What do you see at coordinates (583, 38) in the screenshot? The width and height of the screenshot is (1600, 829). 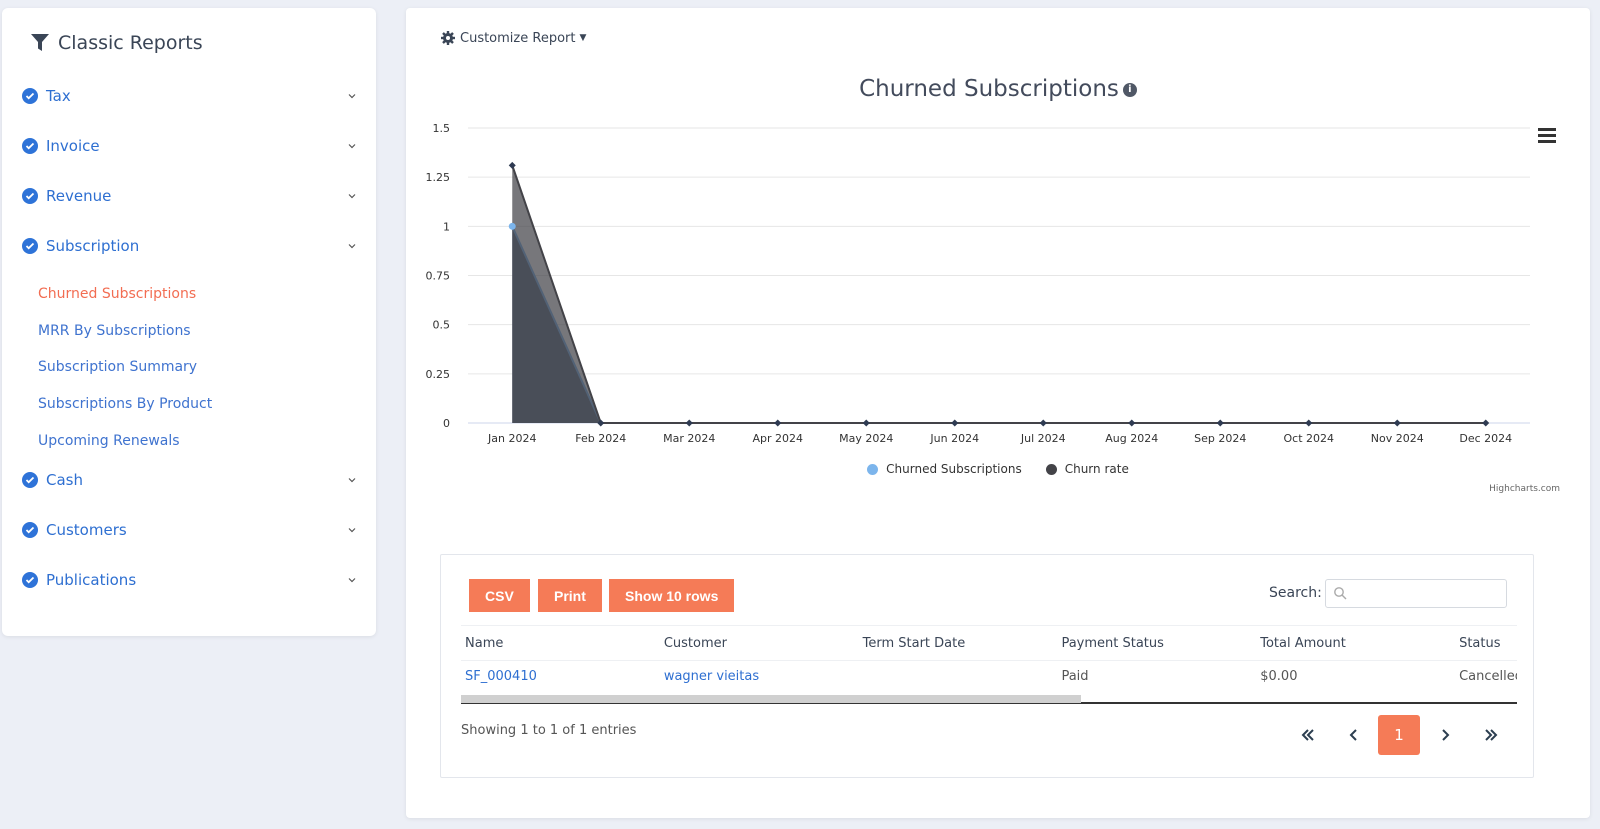 I see `caret-down-icon: ▼` at bounding box center [583, 38].